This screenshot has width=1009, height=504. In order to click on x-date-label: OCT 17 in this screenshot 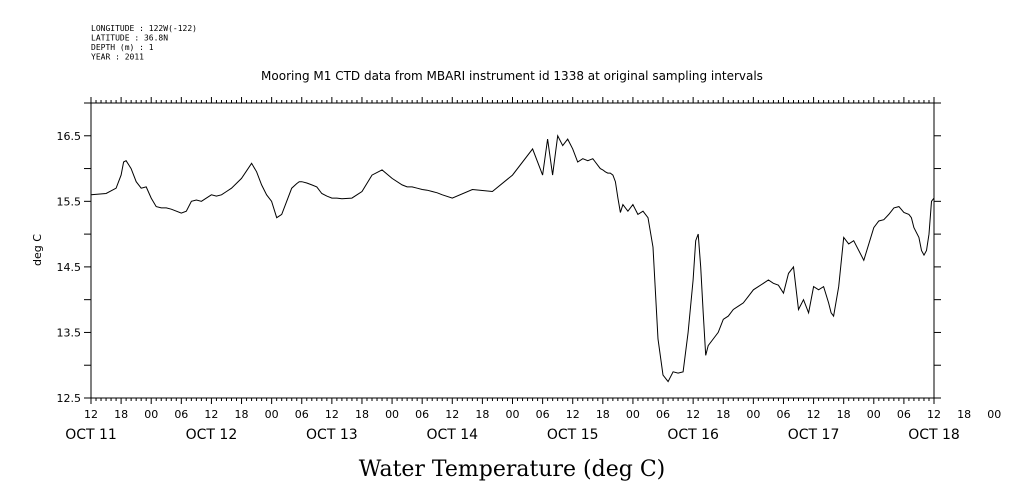, I will do `click(814, 435)`.